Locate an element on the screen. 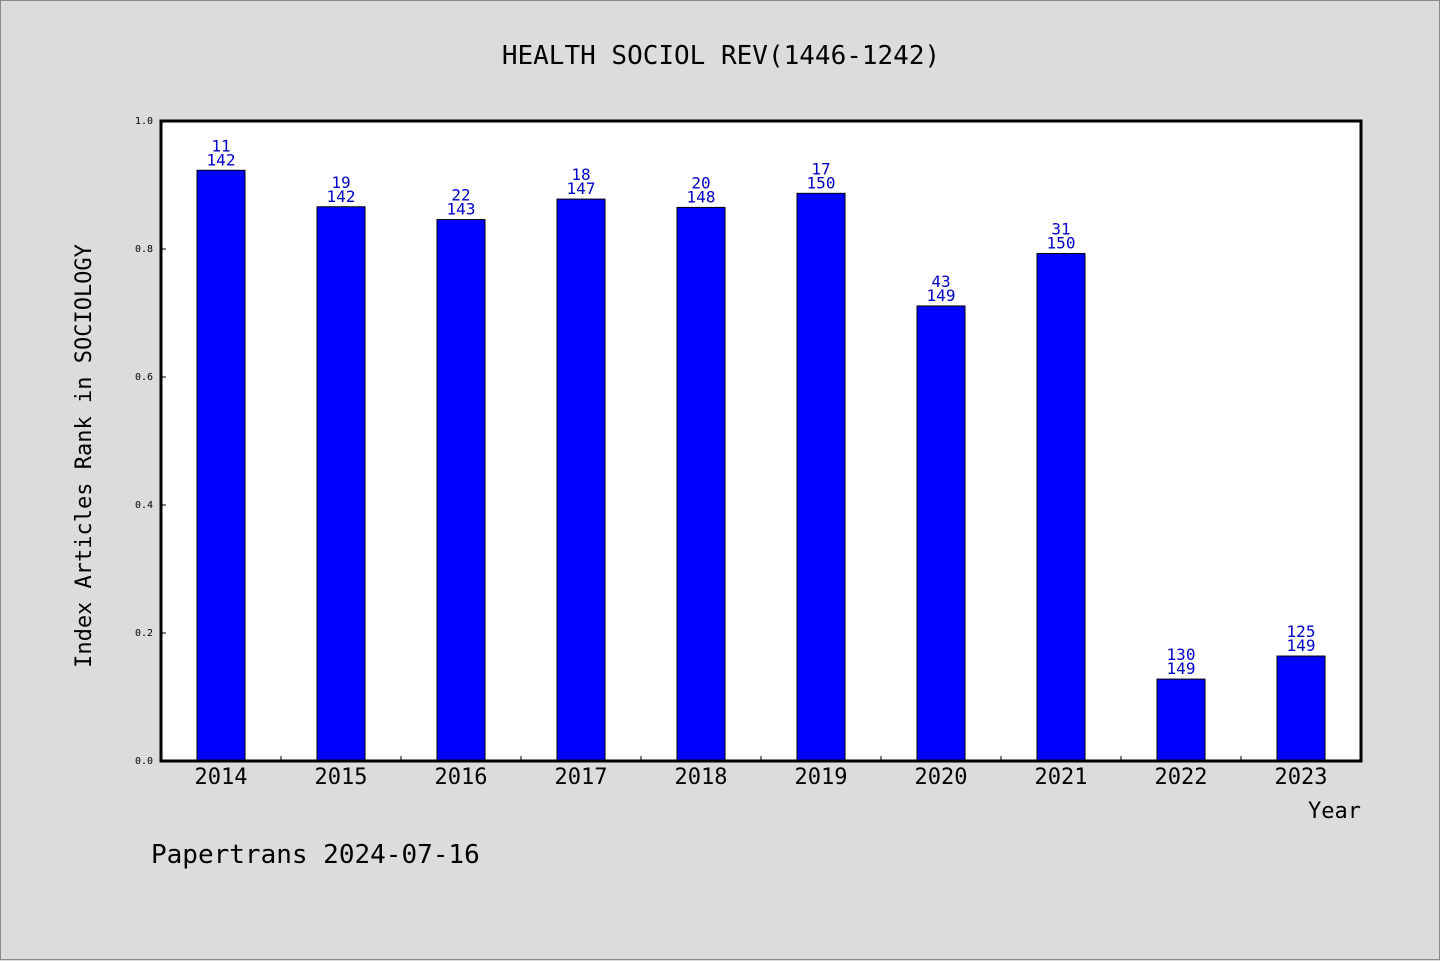 The height and width of the screenshot is (961, 1440). bar-total-label: 147 is located at coordinates (581, 188).